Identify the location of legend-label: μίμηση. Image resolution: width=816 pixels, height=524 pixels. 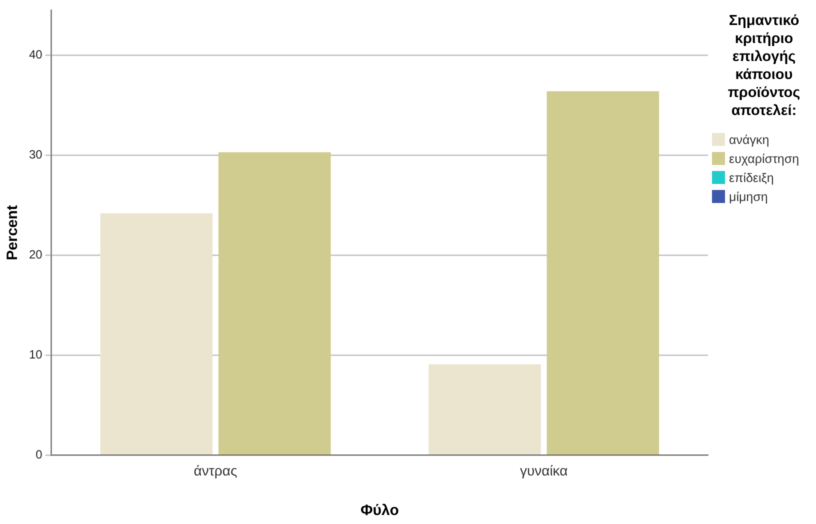
(748, 197).